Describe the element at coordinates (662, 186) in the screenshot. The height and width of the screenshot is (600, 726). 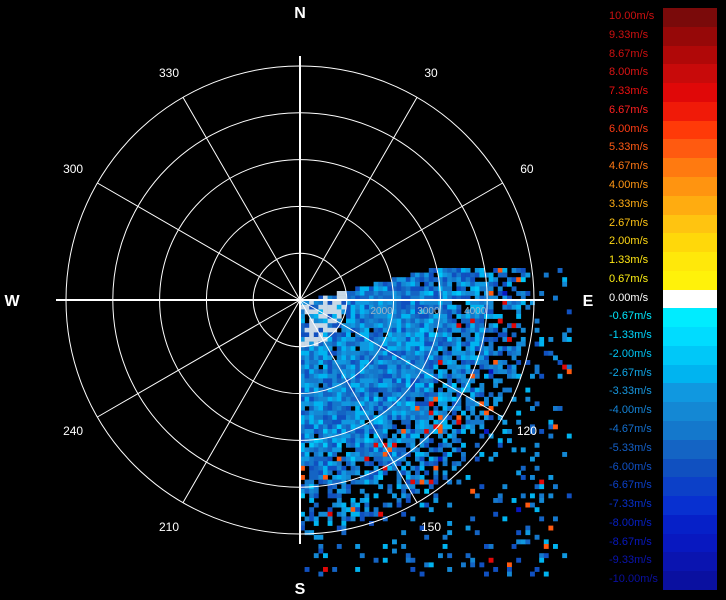
I see `colorbar-entry: 4.00m/s` at that location.